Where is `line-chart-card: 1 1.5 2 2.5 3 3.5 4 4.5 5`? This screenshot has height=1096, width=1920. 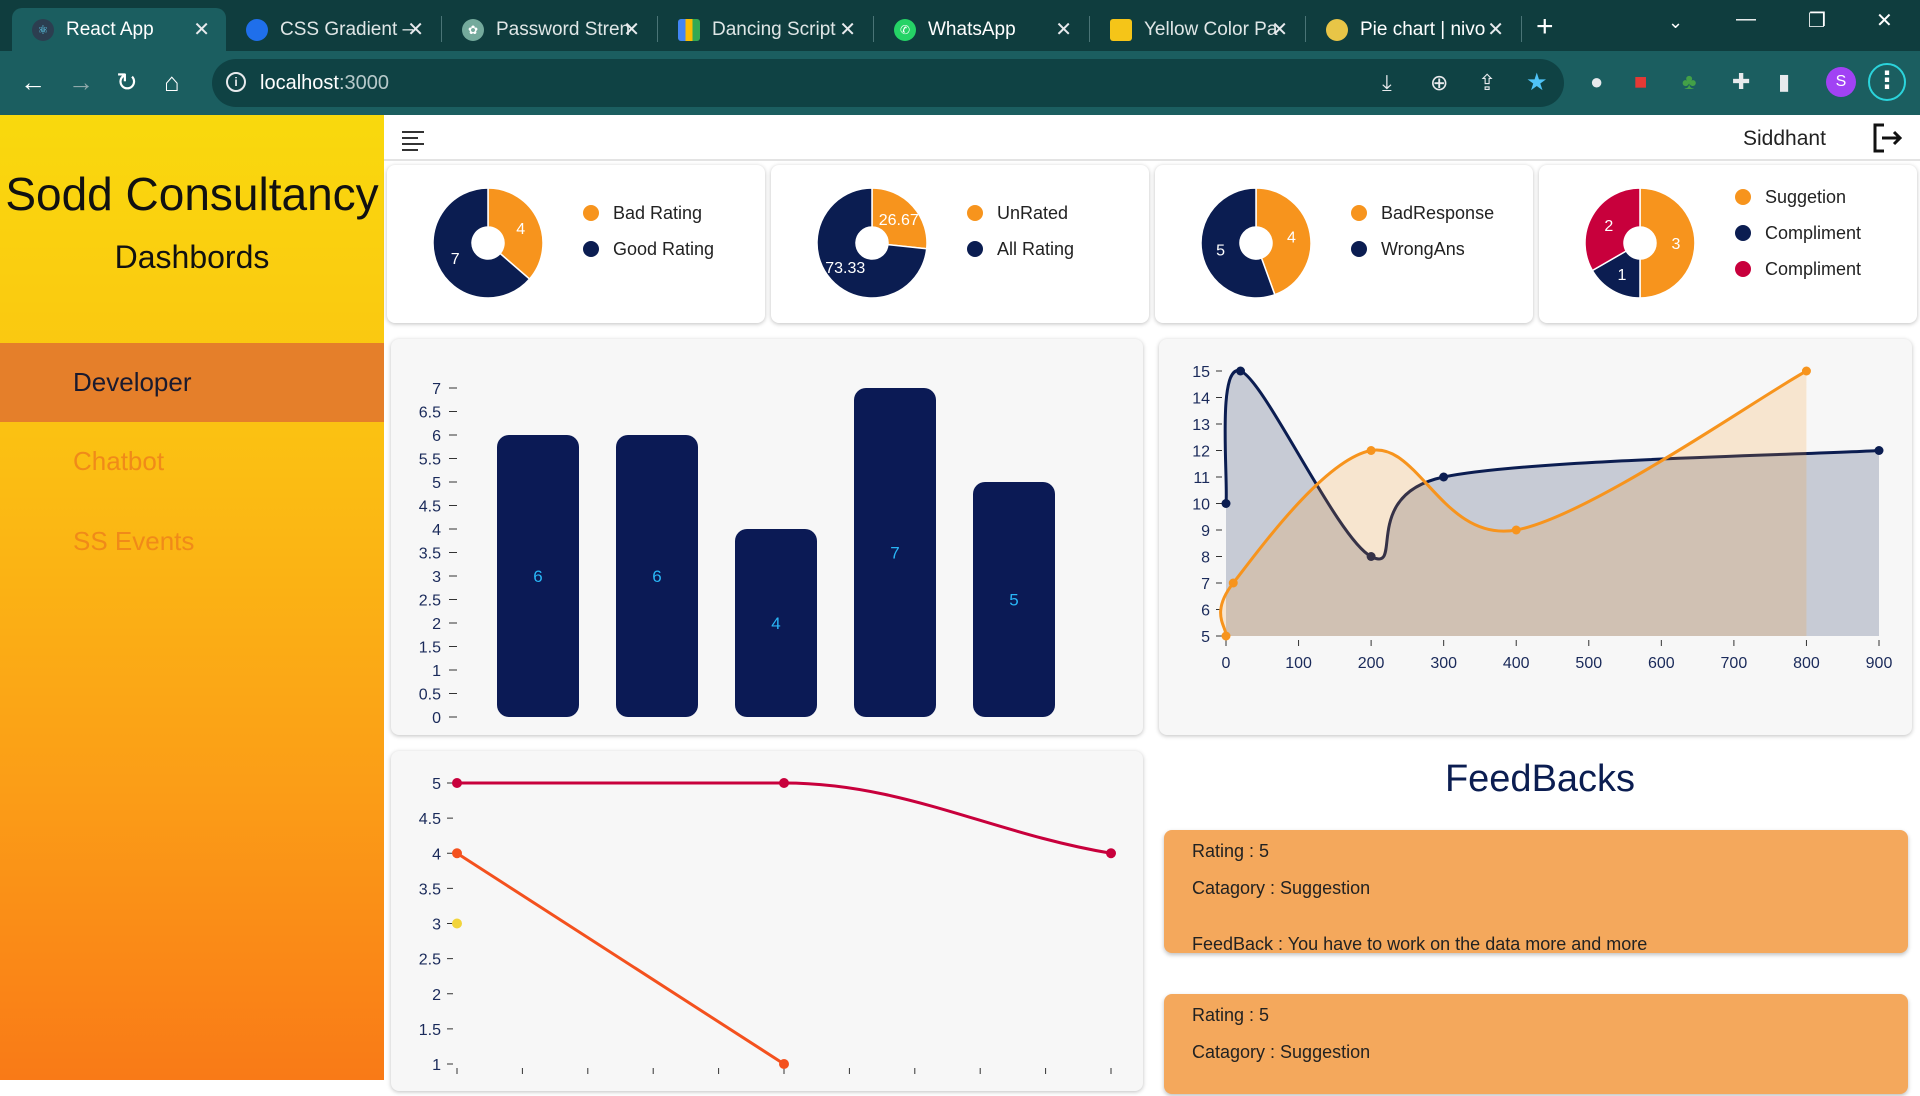 line-chart-card: 1 1.5 2 2.5 3 3.5 4 4.5 5 is located at coordinates (767, 921).